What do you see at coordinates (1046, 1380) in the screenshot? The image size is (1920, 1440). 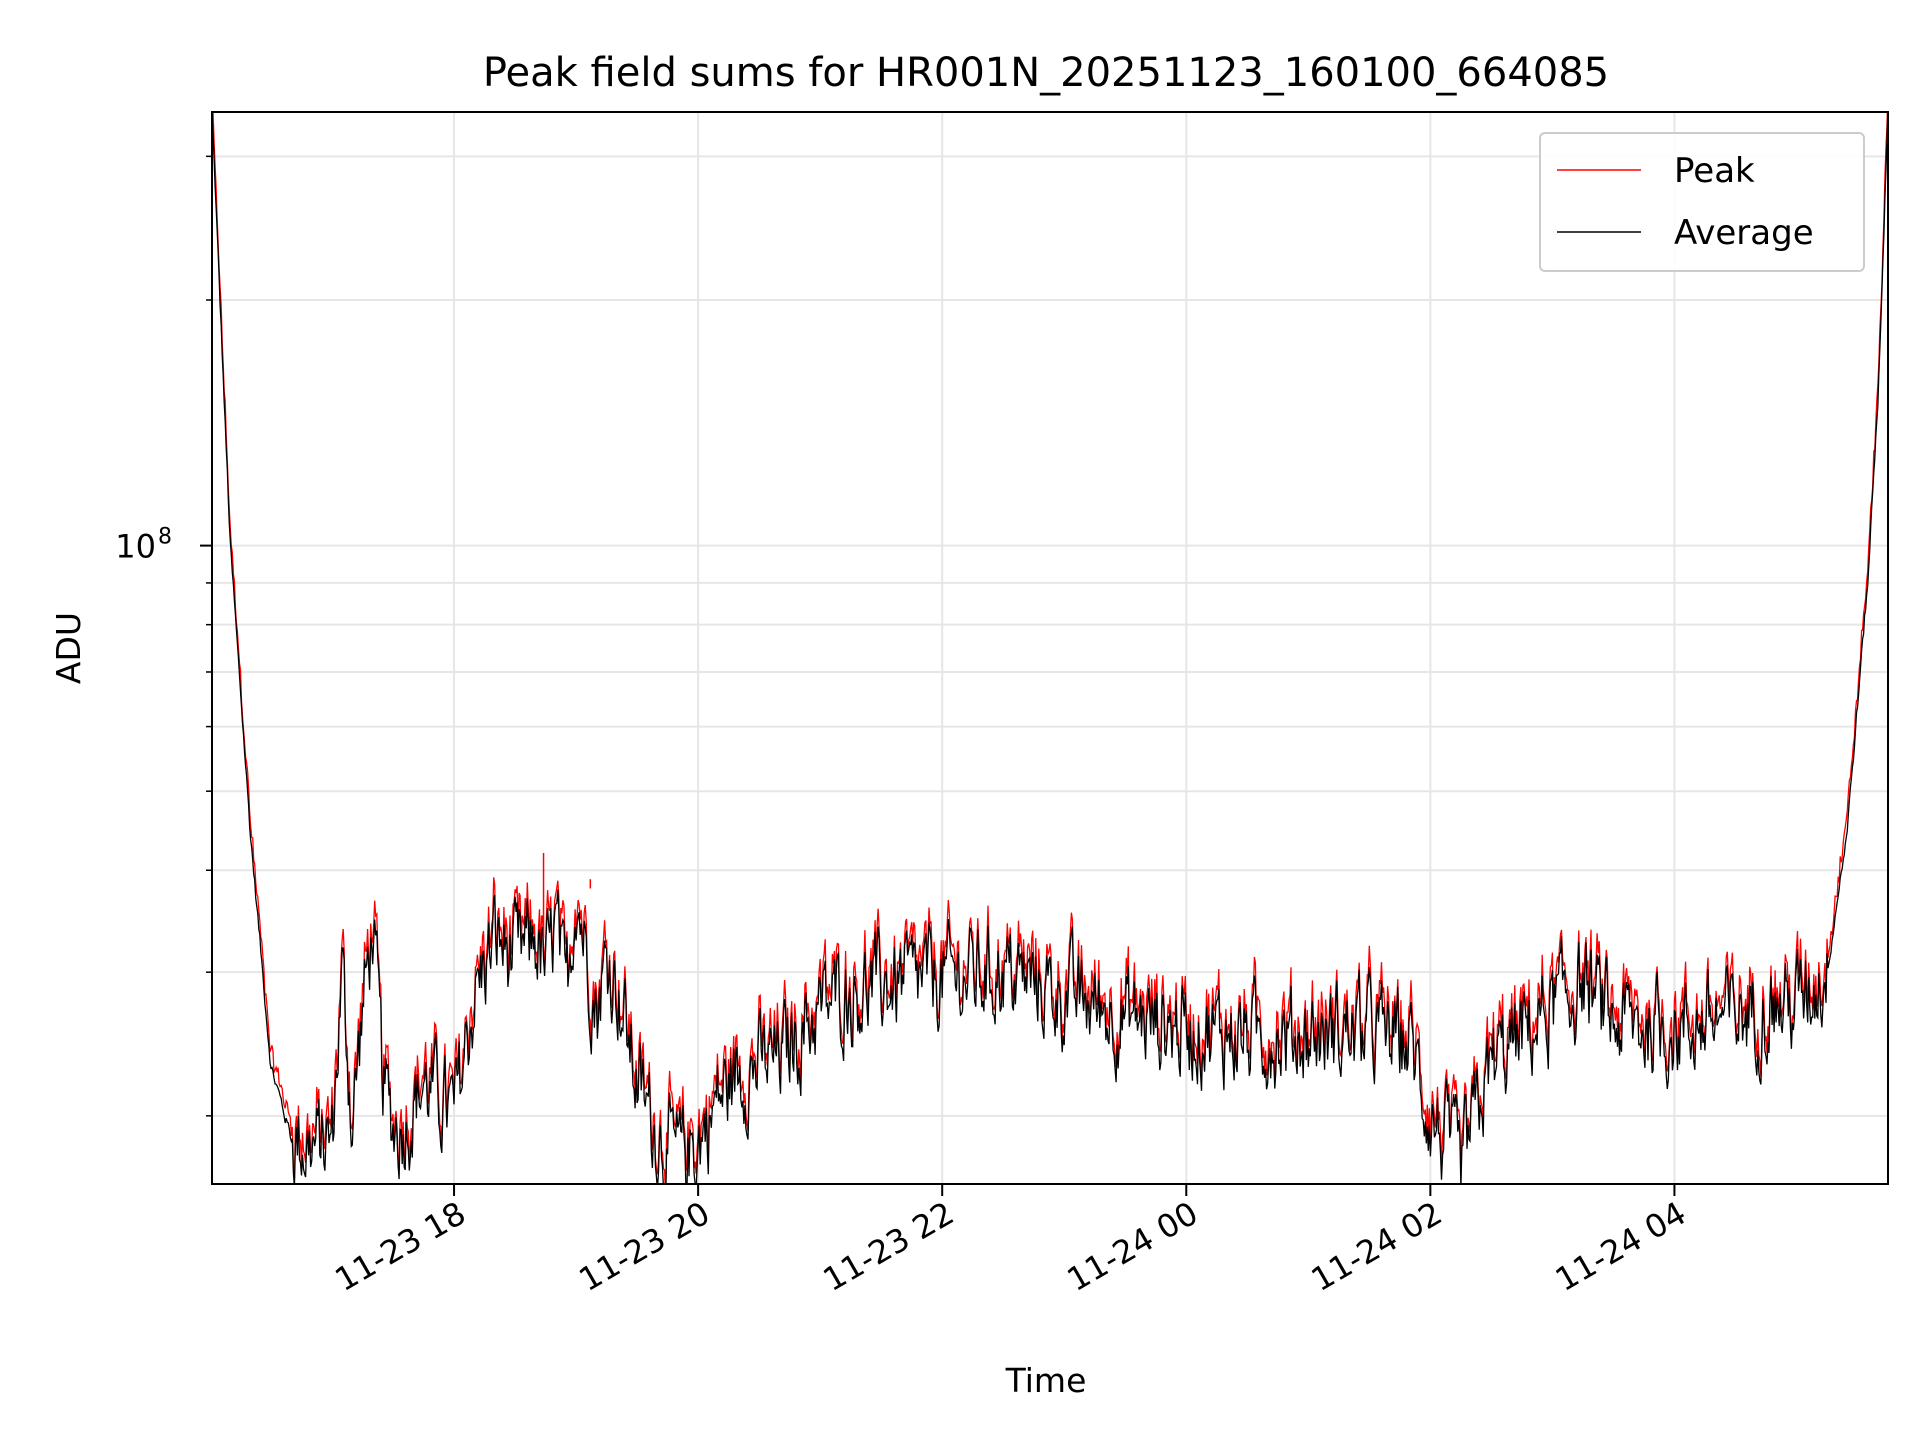 I see `x-axis-label: Time` at bounding box center [1046, 1380].